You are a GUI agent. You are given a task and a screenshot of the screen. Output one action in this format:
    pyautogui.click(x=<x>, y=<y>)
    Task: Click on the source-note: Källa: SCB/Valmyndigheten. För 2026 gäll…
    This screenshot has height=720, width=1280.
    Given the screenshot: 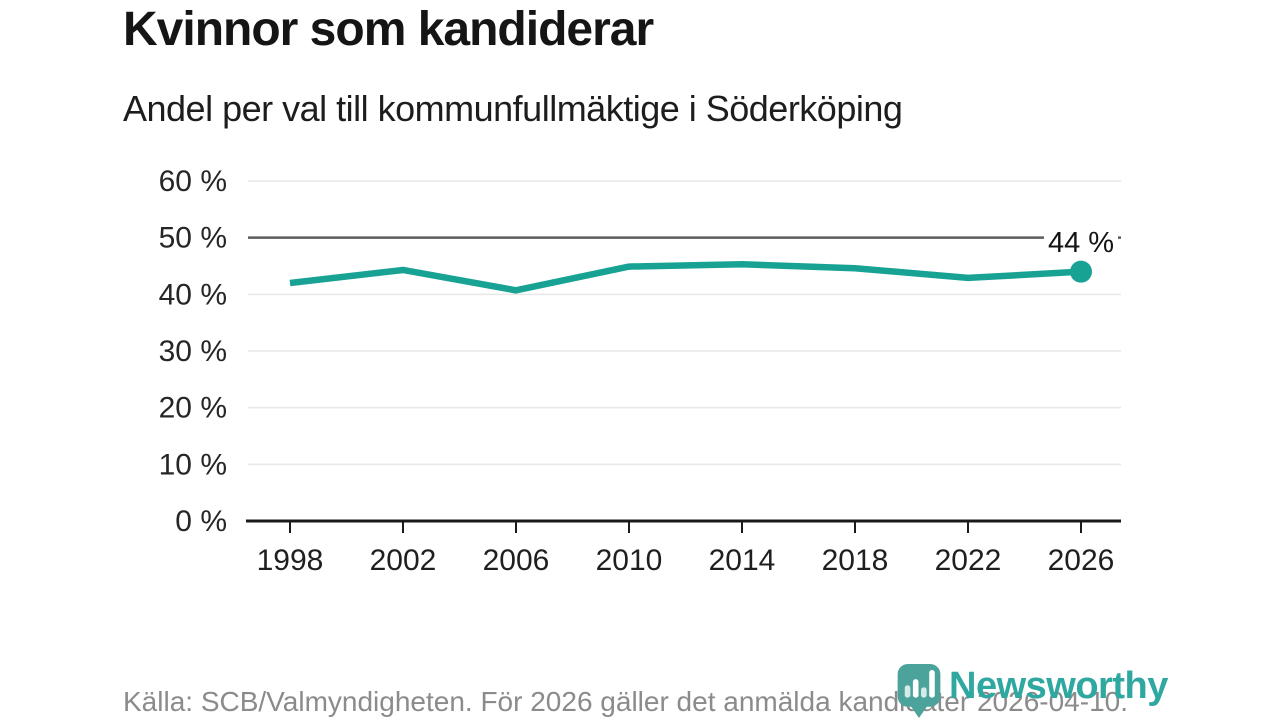 What is the action you would take?
    pyautogui.click(x=625, y=701)
    